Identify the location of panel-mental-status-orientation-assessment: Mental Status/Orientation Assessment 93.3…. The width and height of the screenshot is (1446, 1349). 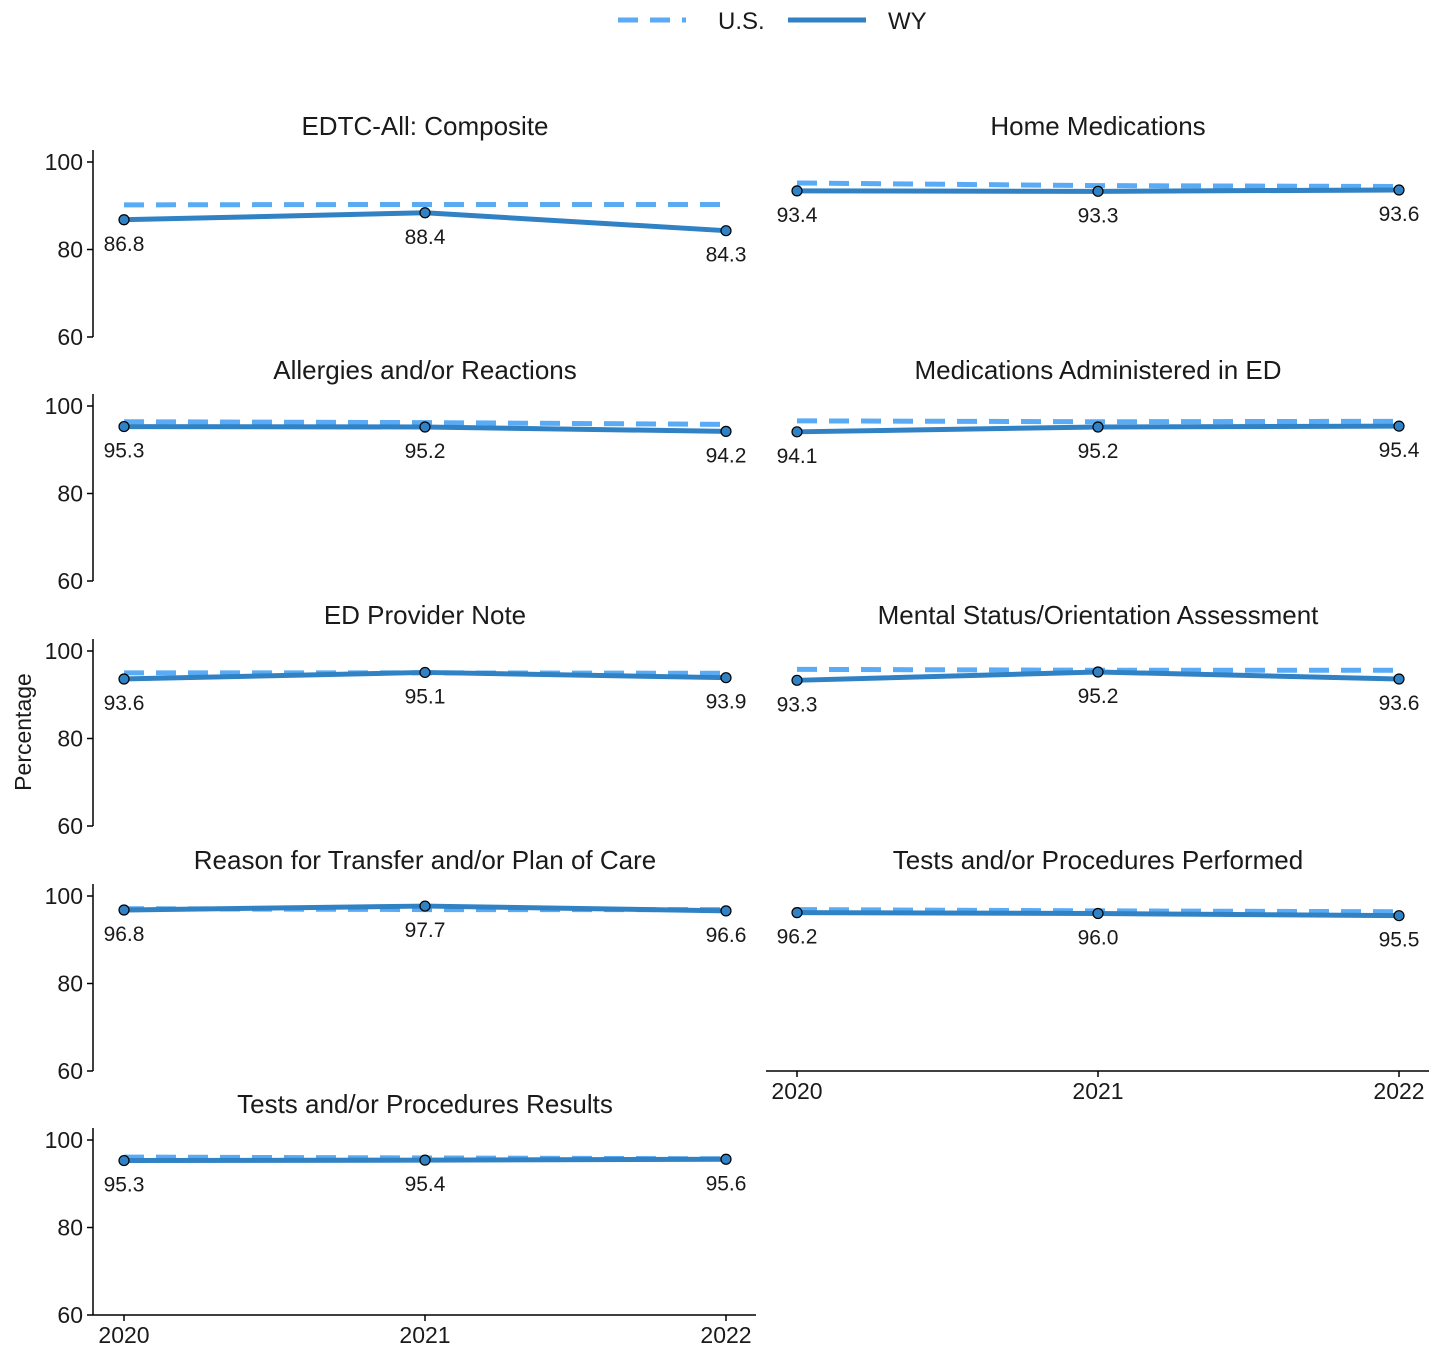
(1098, 658).